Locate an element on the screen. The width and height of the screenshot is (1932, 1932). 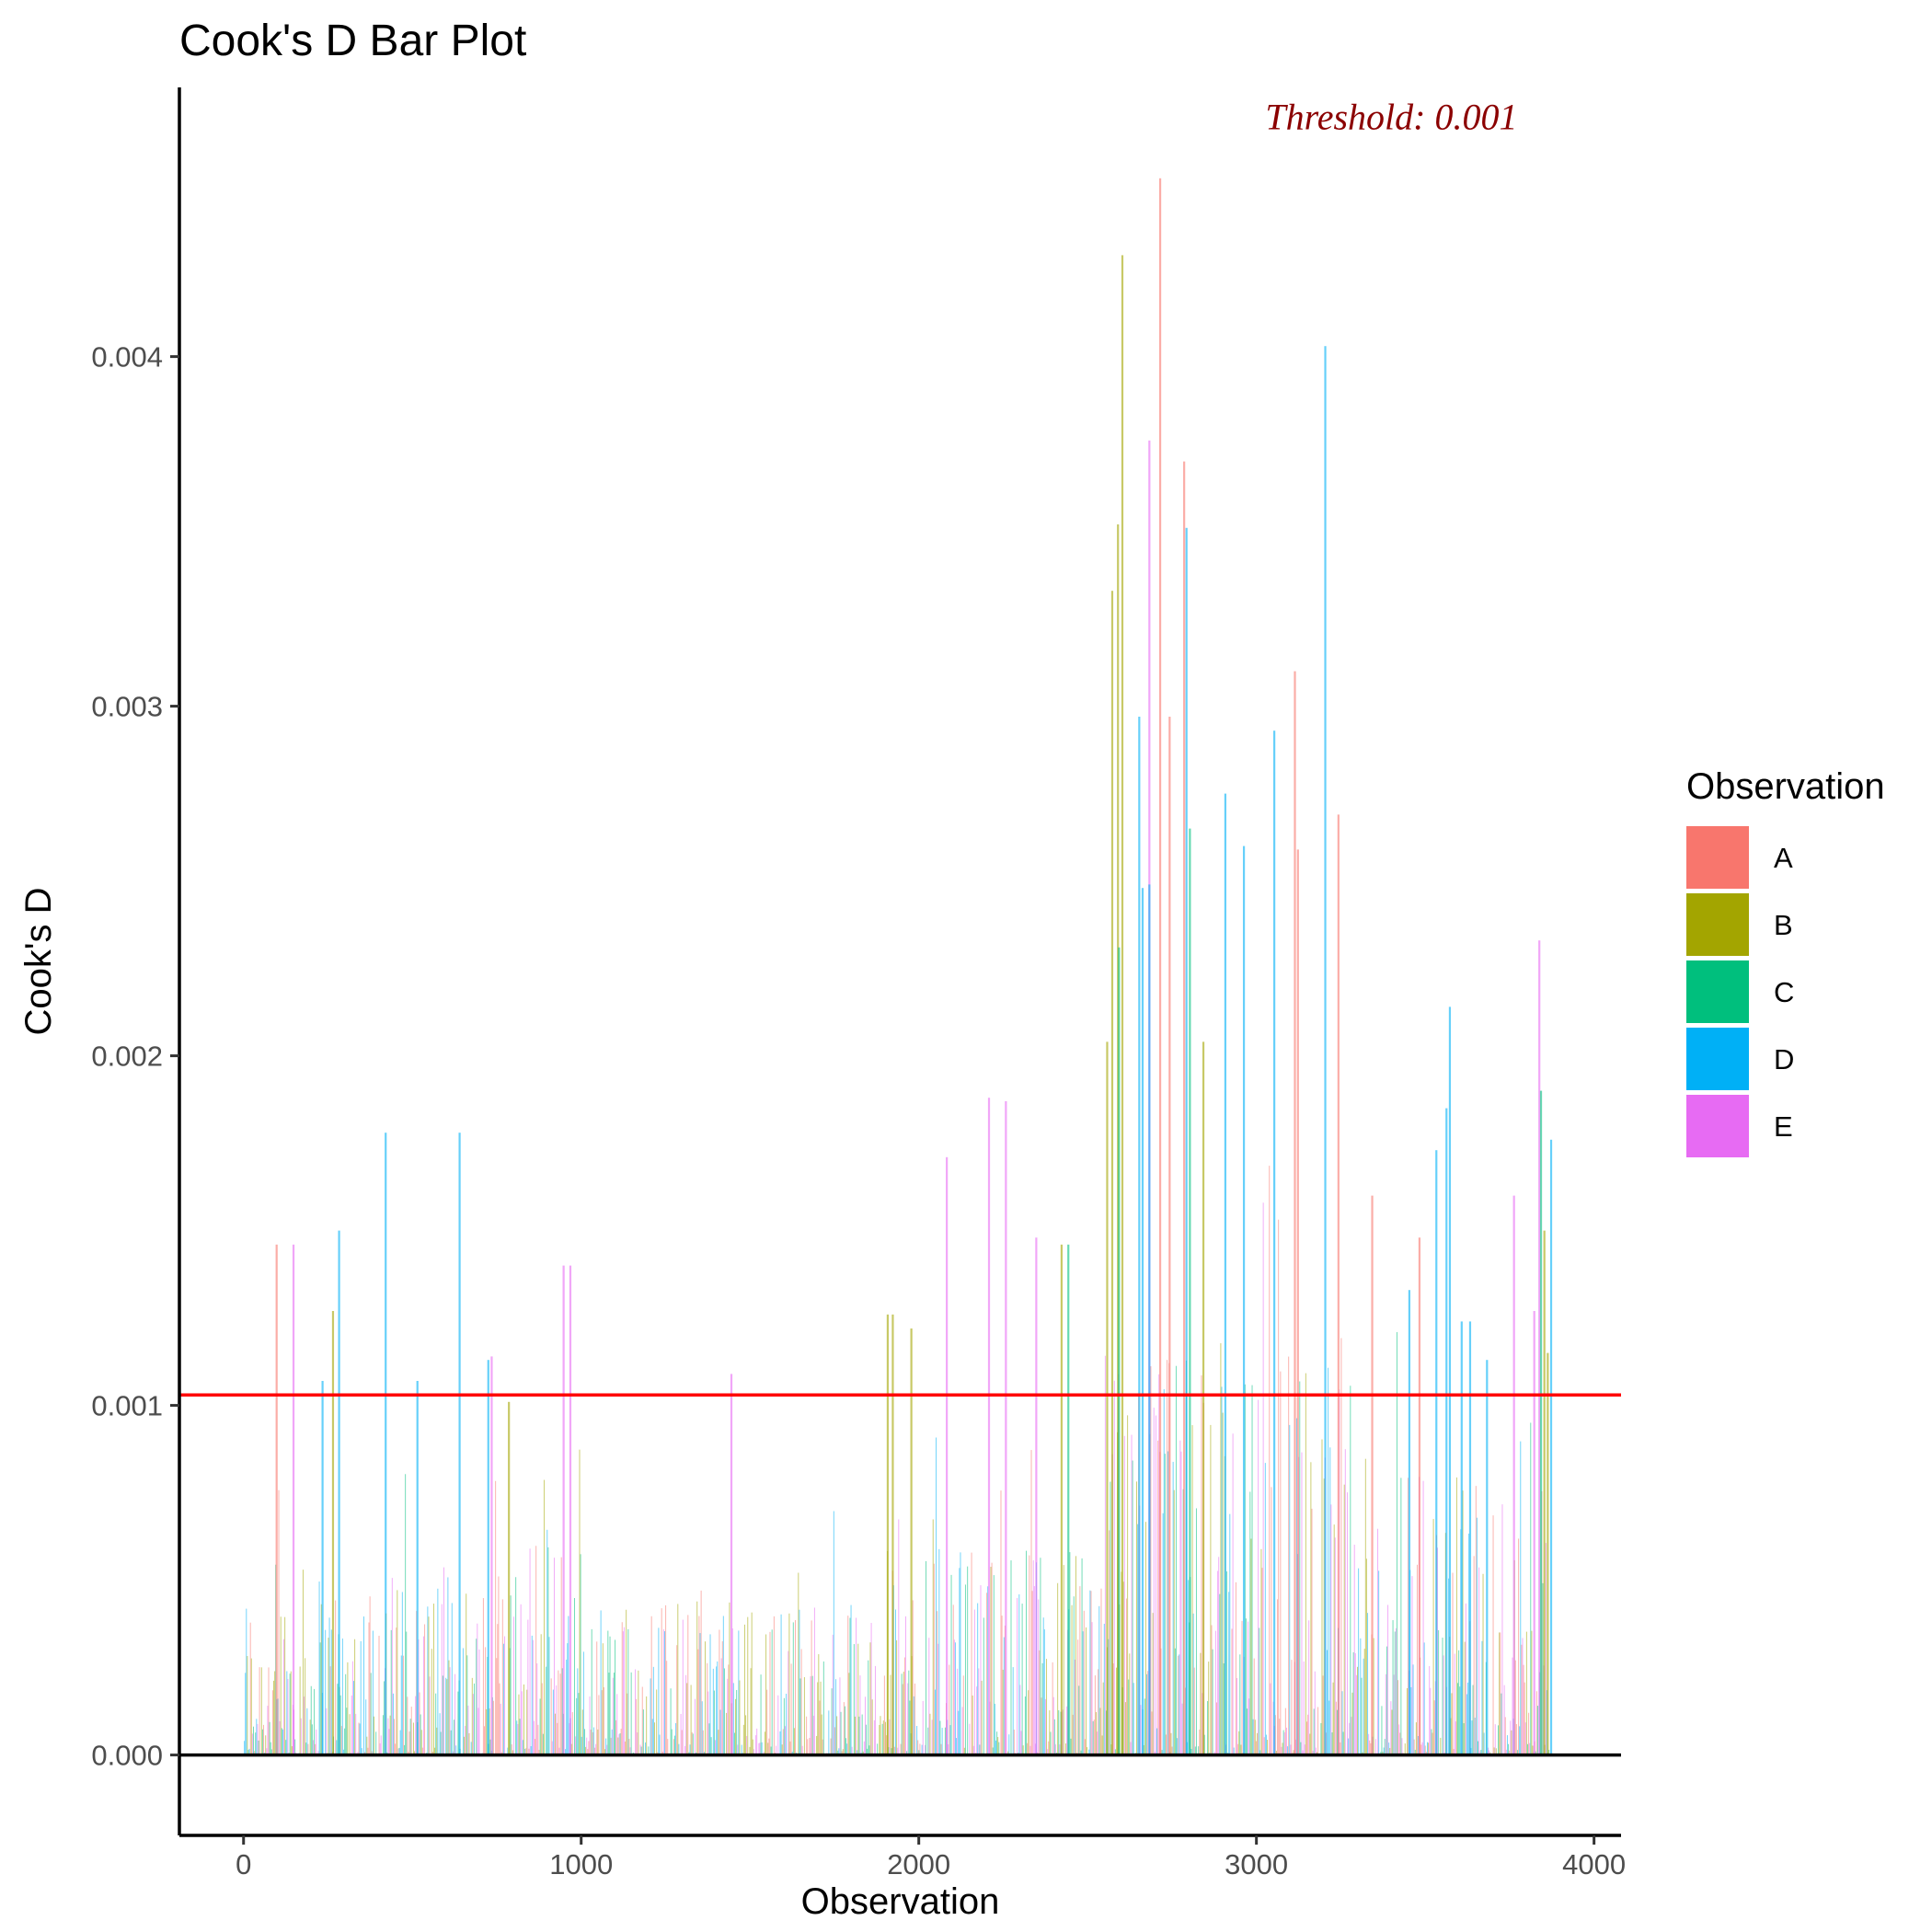
legend-title: Observation is located at coordinates (1785, 786).